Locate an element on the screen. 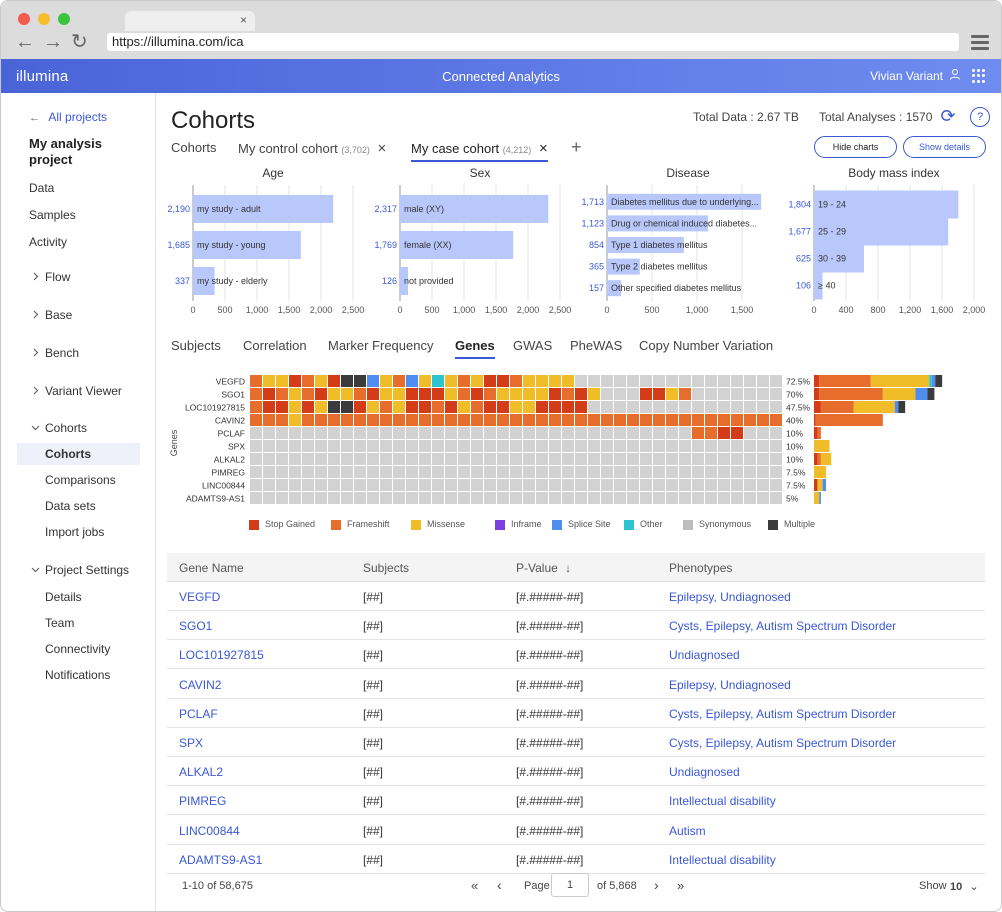  sidebar-item-details: Details is located at coordinates (63, 597).